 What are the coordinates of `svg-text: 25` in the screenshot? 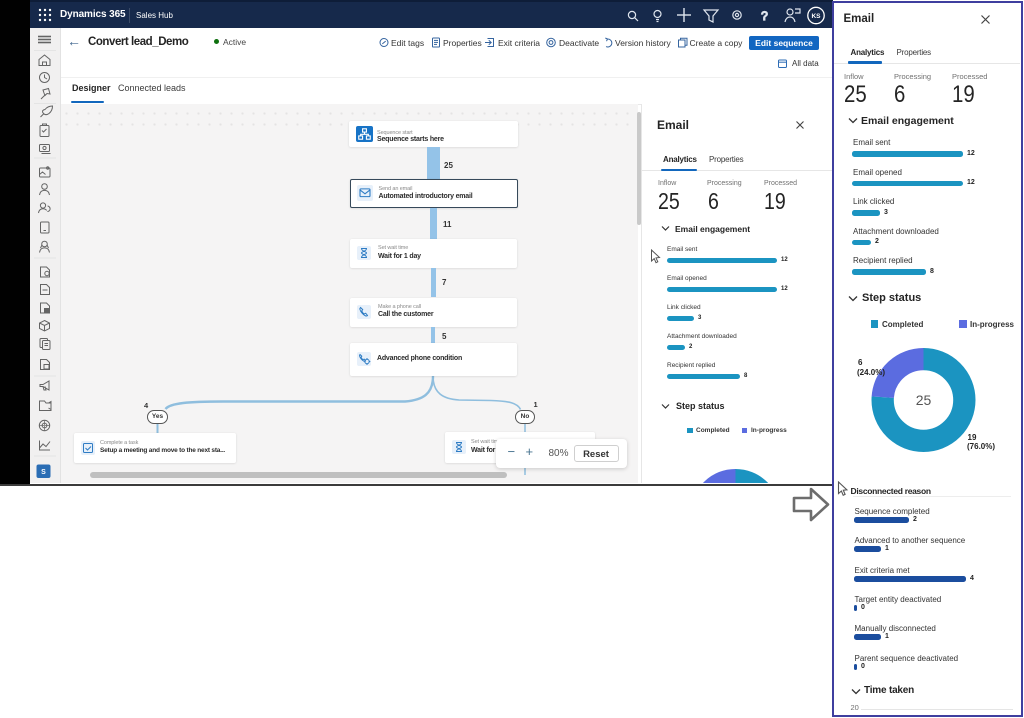 It's located at (924, 400).